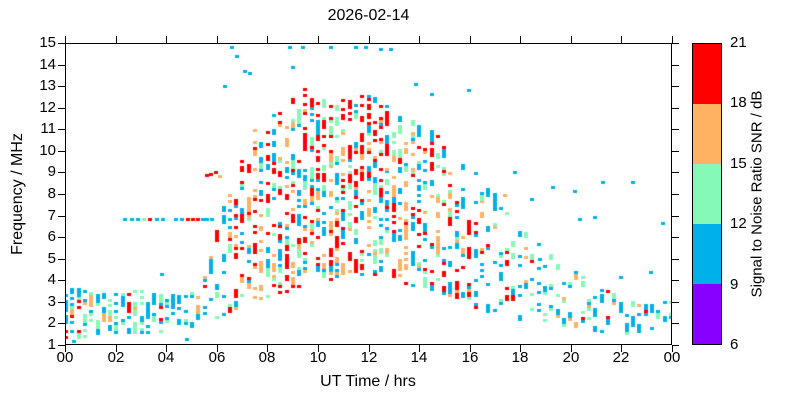 Image resolution: width=800 pixels, height=400 pixels. What do you see at coordinates (734, 284) in the screenshot?
I see `colorbar-tick-label: 9` at bounding box center [734, 284].